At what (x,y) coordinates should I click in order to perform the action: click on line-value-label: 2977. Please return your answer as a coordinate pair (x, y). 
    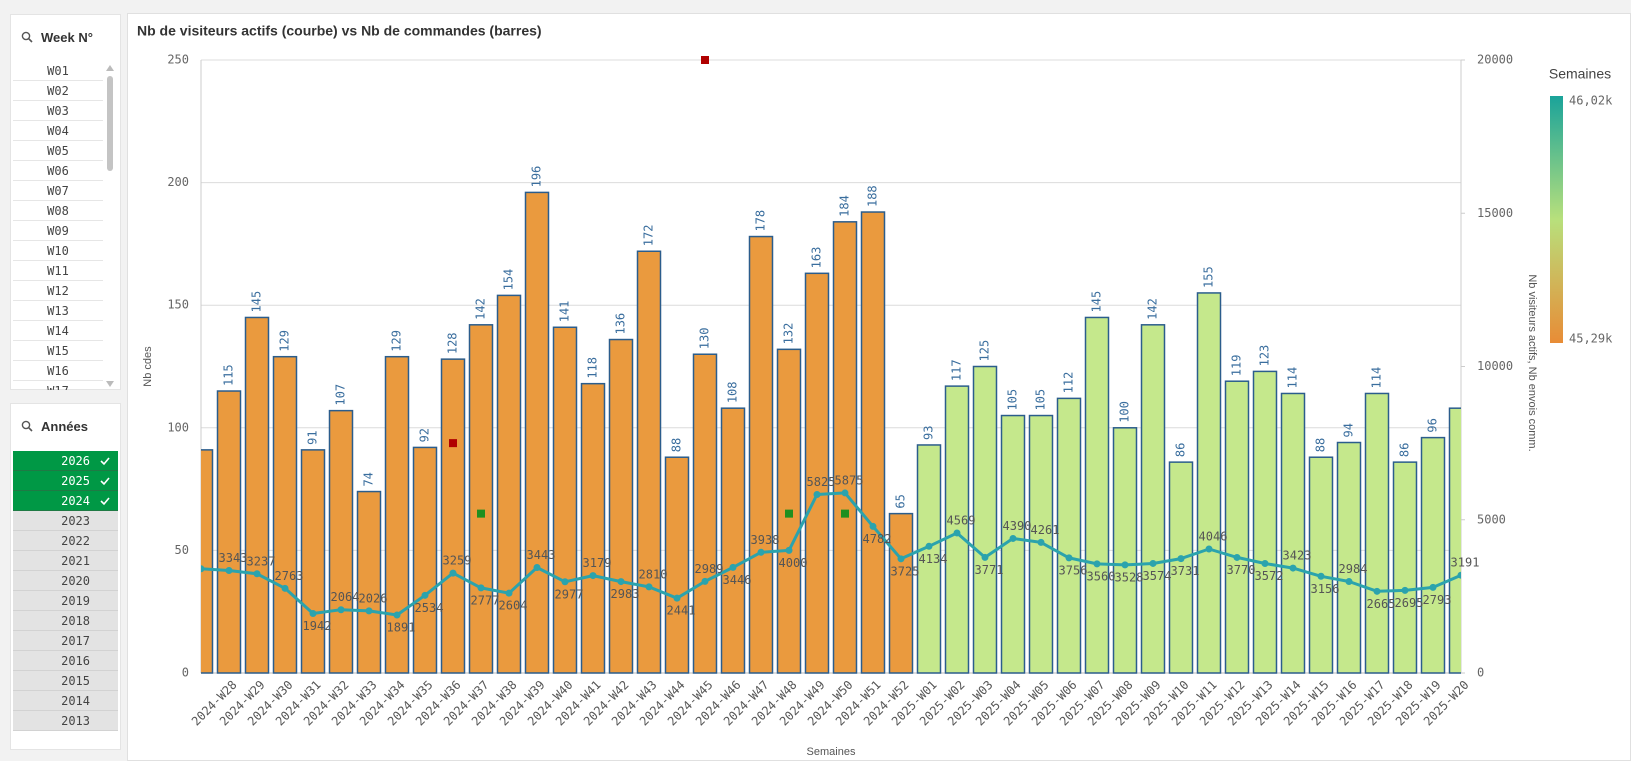
    Looking at the image, I should click on (569, 594).